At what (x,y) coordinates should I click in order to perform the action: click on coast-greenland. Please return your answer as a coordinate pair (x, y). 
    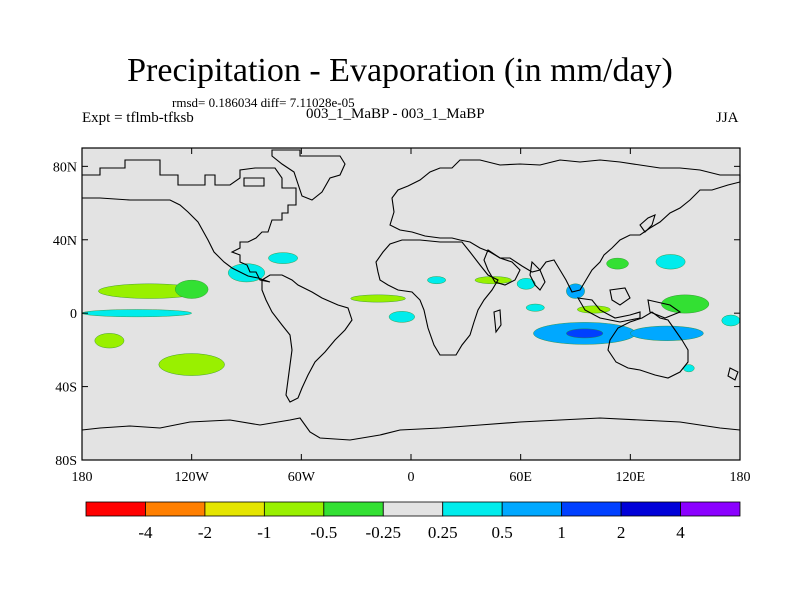
    Looking at the image, I should click on (308, 175).